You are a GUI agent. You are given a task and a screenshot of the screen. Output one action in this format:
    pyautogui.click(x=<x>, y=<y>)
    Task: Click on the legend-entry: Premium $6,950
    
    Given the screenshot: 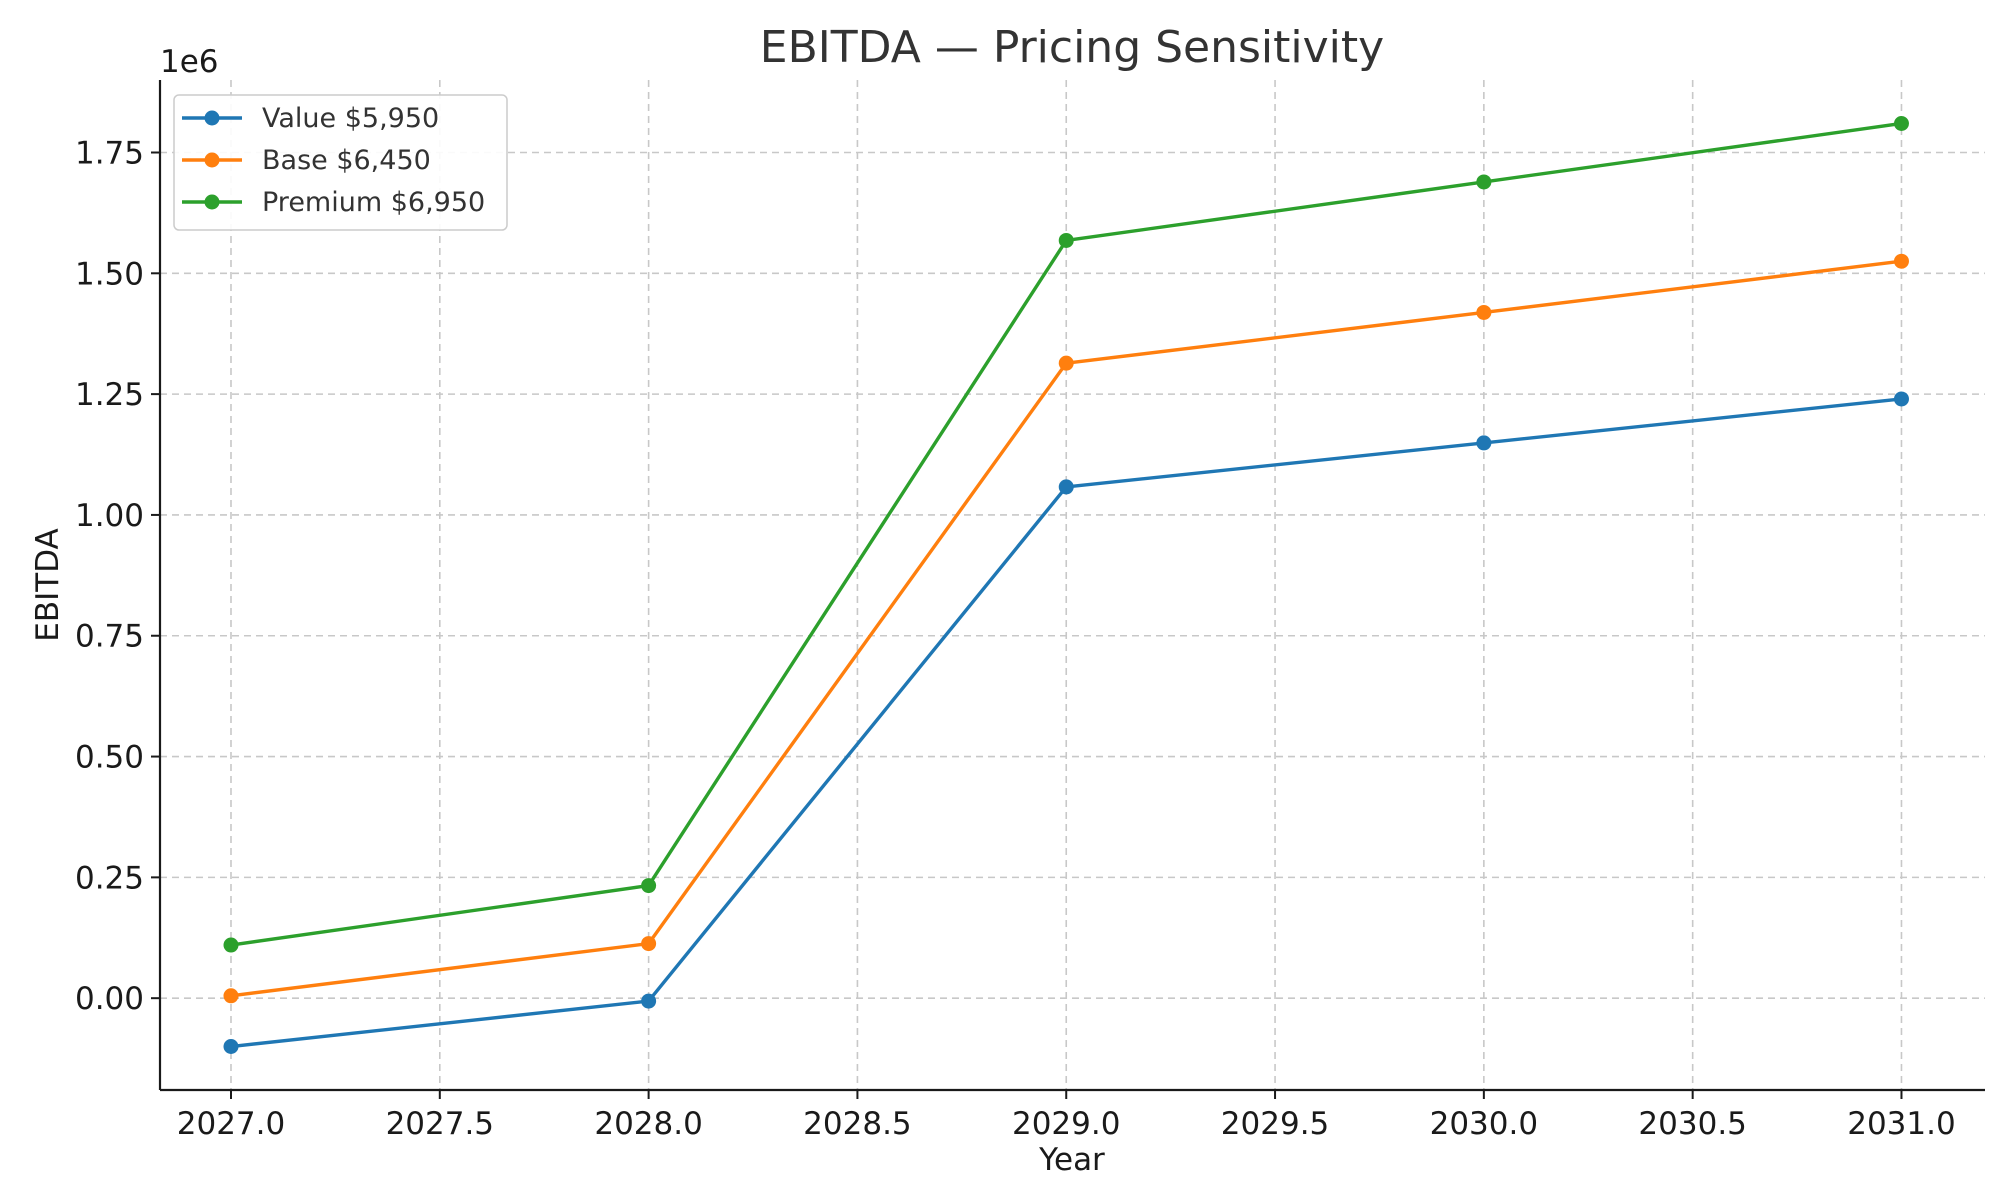 What is the action you would take?
    pyautogui.click(x=333, y=202)
    